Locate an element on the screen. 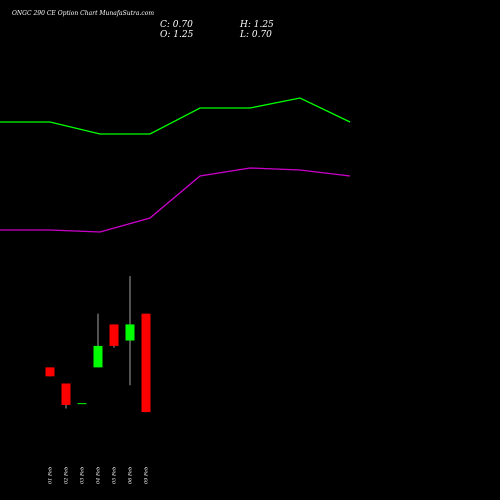  candles is located at coordinates (98, 344).